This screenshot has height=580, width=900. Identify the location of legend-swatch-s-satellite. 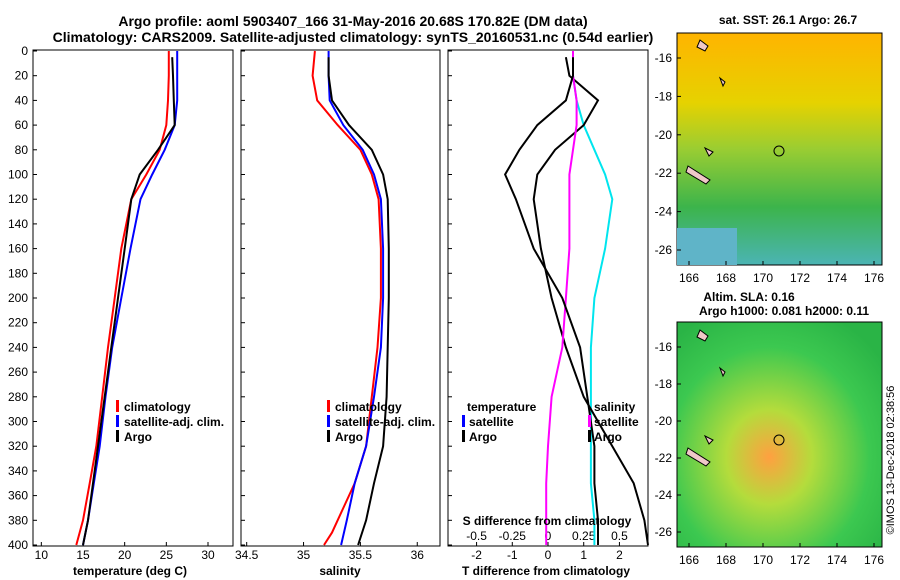
(589, 421).